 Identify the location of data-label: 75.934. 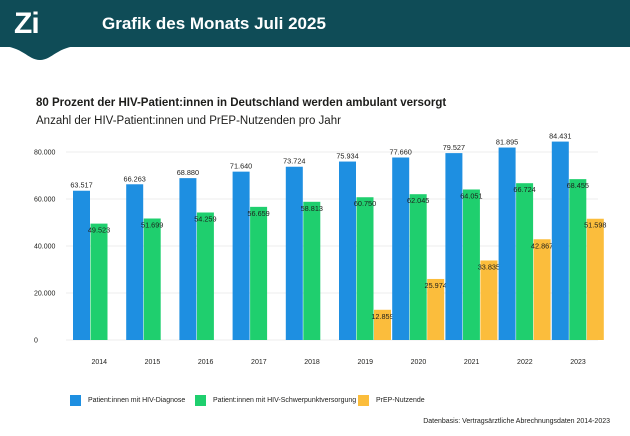
(347, 156).